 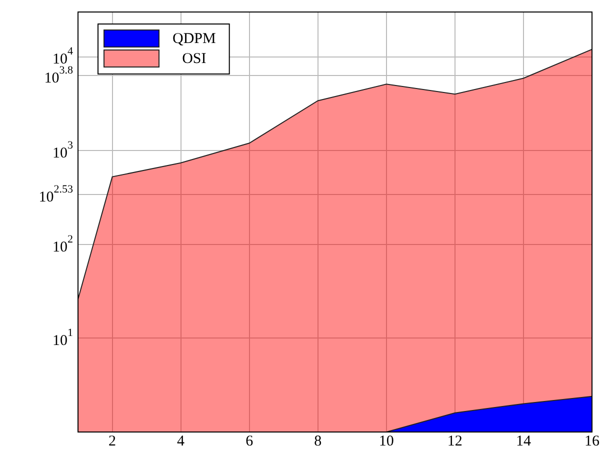 I want to click on x-tick-label: 14, so click(x=524, y=441).